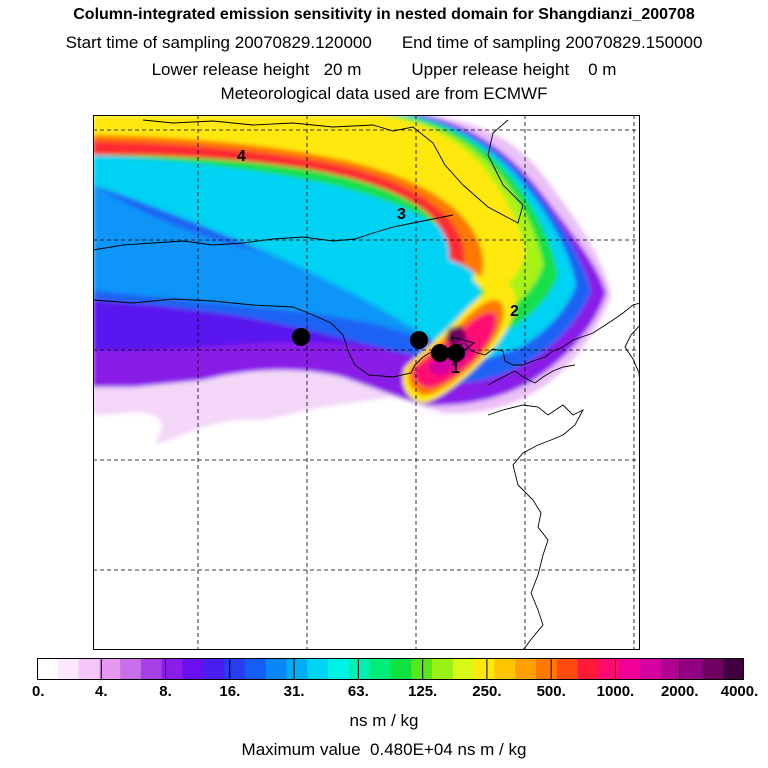 This screenshot has width=768, height=768. Describe the element at coordinates (241, 156) in the screenshot. I see `contour-label-4: 4` at that location.